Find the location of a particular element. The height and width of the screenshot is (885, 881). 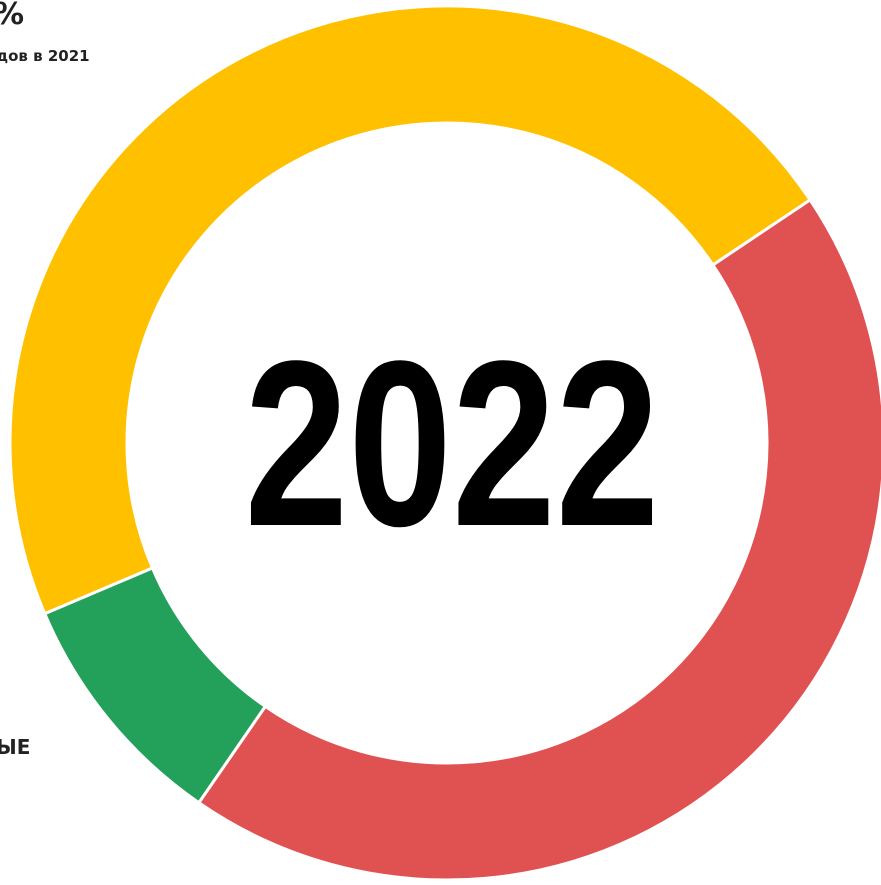

title-fragment: % is located at coordinates (12, 16).